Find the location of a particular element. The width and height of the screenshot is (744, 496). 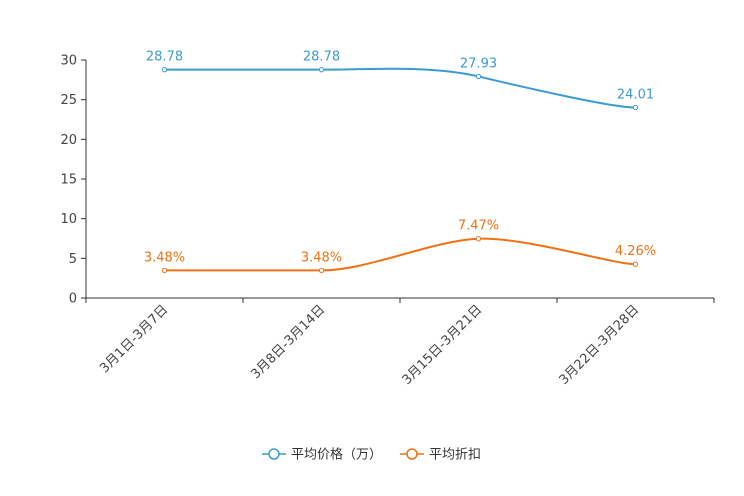

legend: 平均价格（万） 平均折扣 is located at coordinates (371, 455).